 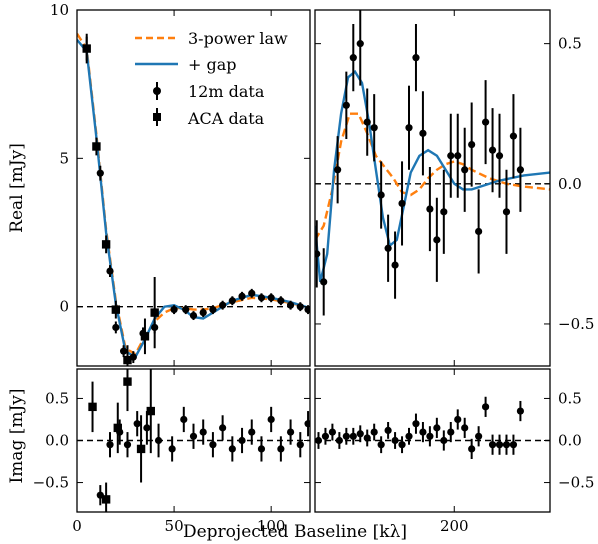 I want to click on panel-imag_right: 200 −0.5 0.0 0.5, so click(x=454, y=451).